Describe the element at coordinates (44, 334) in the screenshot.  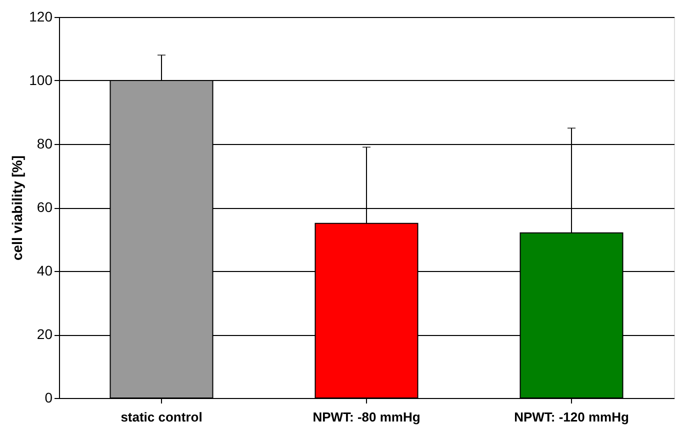
I see `y-tick-label: 20` at that location.